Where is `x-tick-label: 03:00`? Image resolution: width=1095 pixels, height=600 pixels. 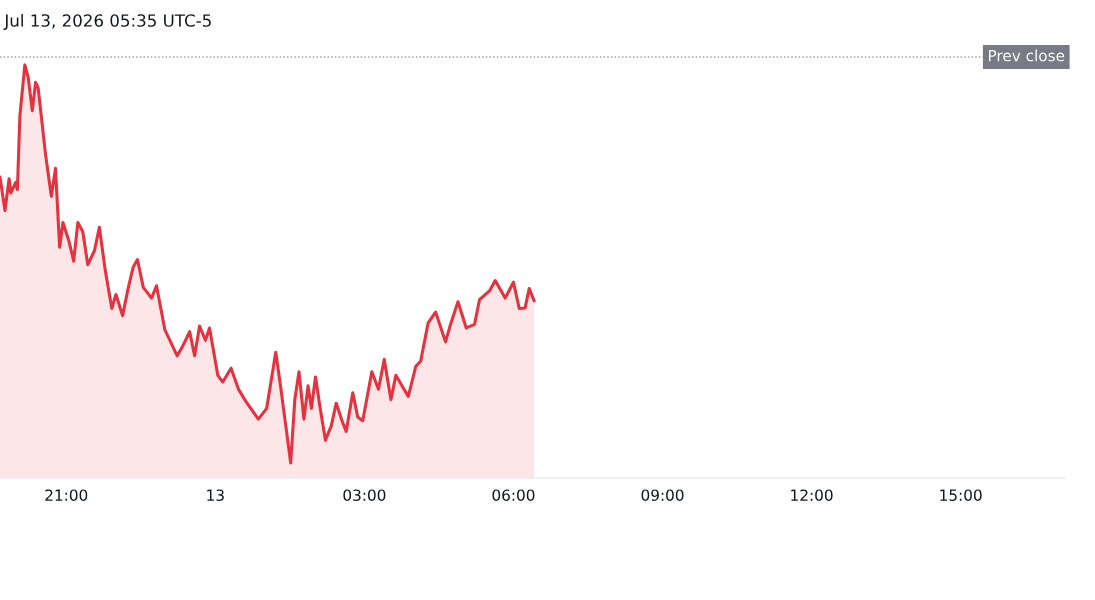
x-tick-label: 03:00 is located at coordinates (364, 495).